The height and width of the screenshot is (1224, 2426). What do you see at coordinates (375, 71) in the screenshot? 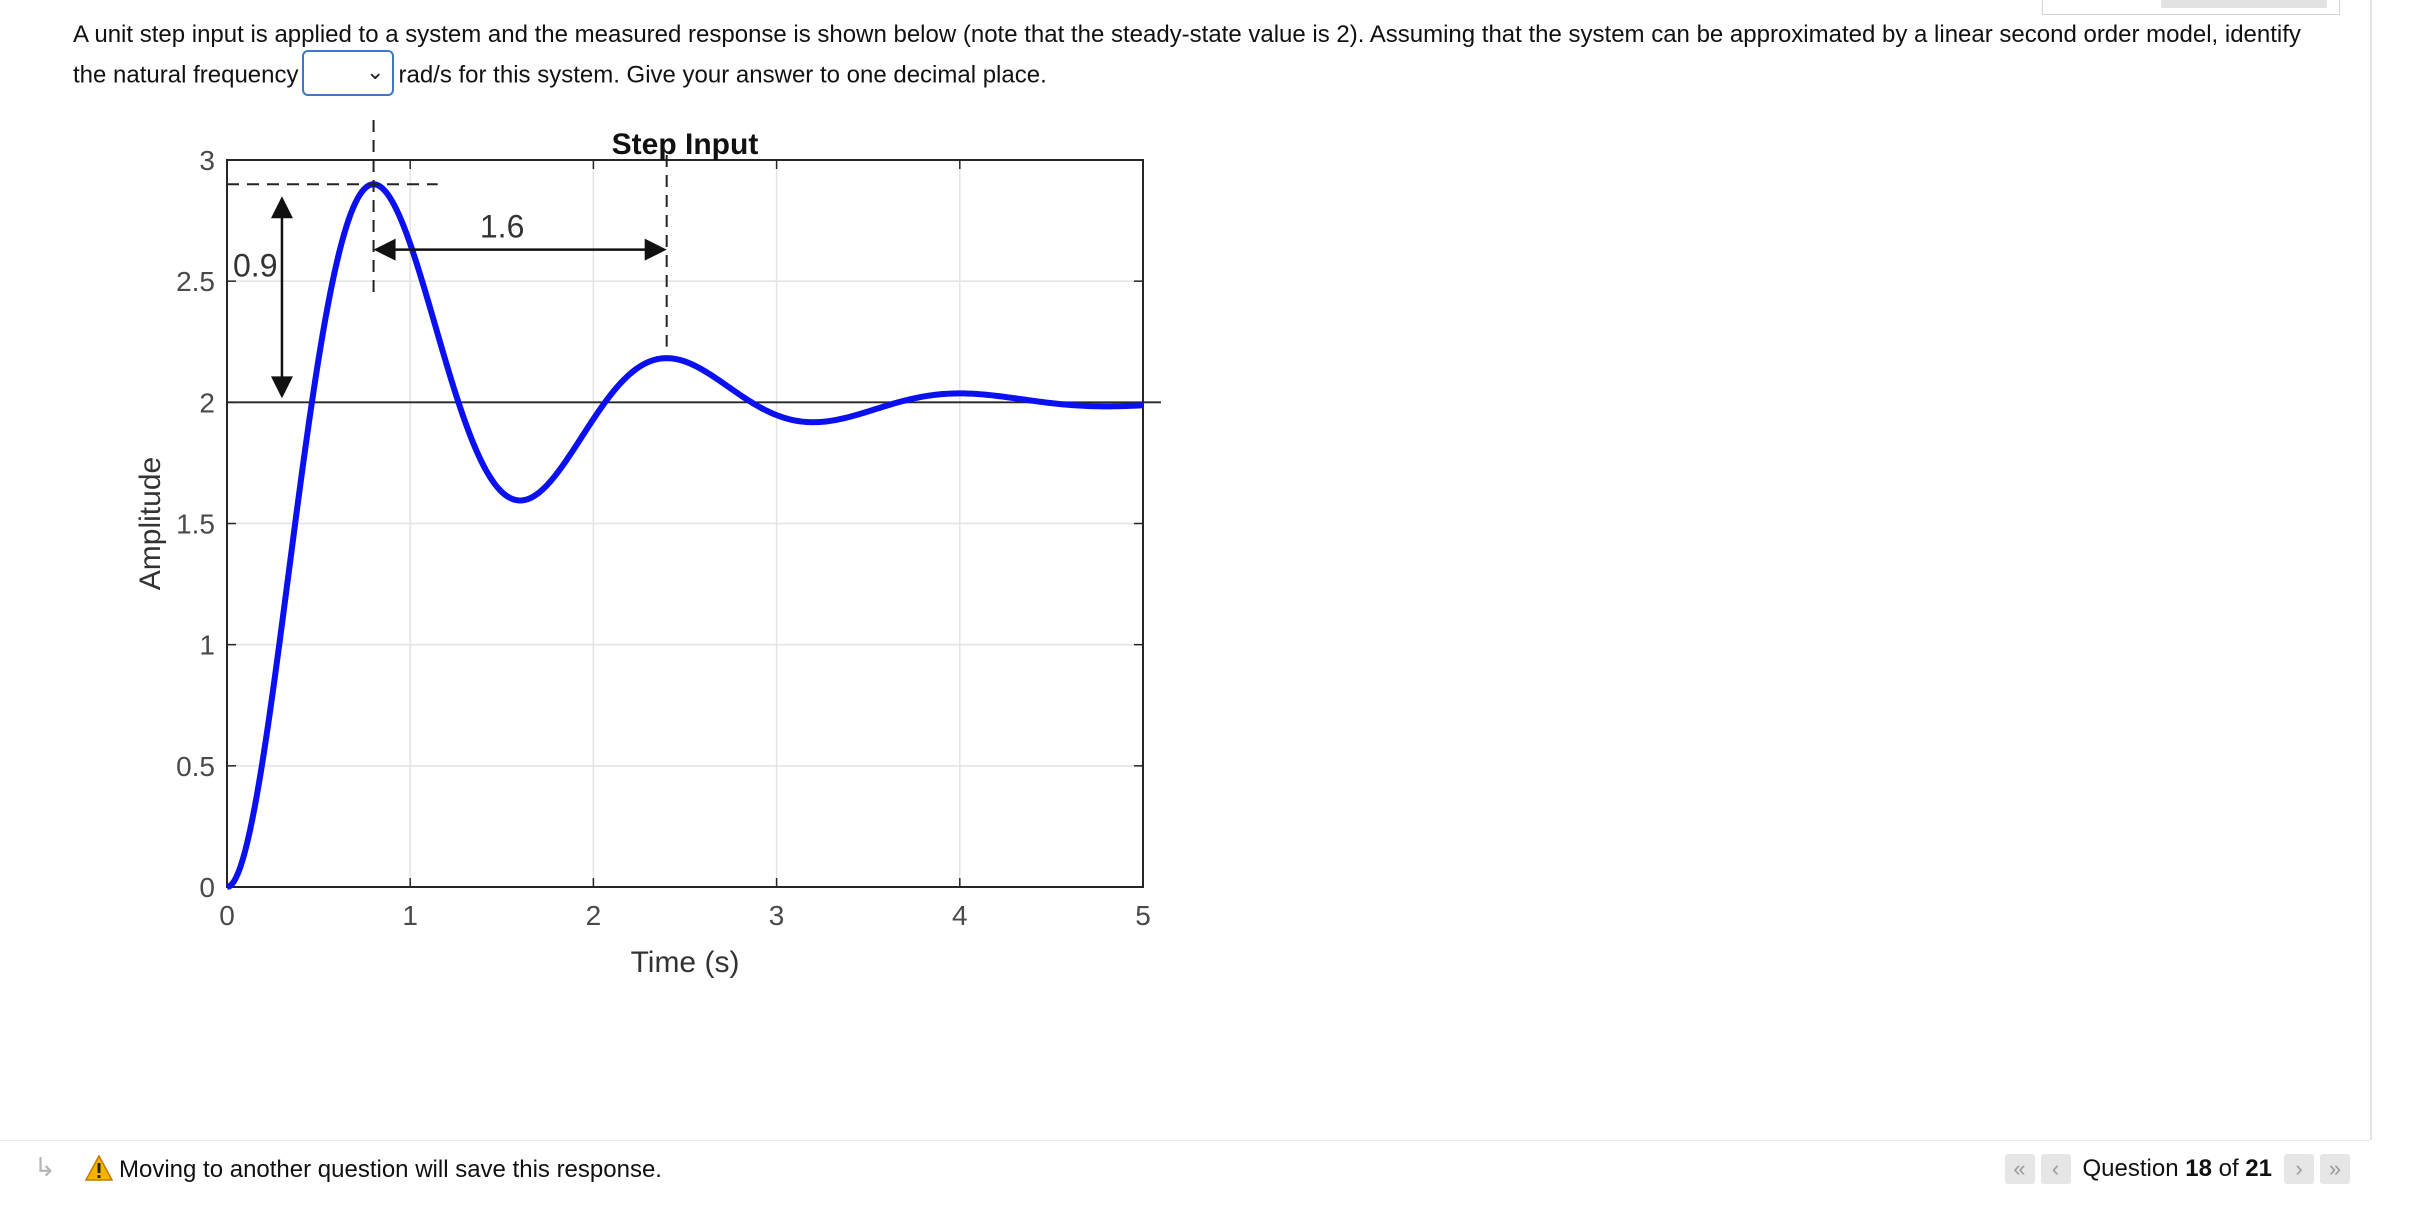
I see `chevron-down-icon: ⌄` at bounding box center [375, 71].